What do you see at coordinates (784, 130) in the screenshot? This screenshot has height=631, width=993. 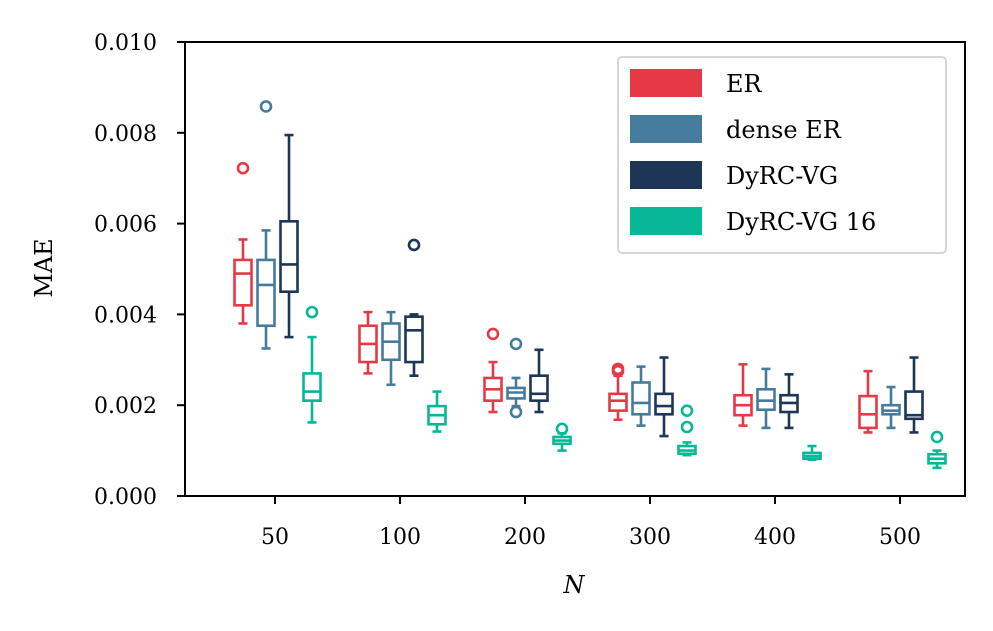 I see `legend-label: dense ER` at bounding box center [784, 130].